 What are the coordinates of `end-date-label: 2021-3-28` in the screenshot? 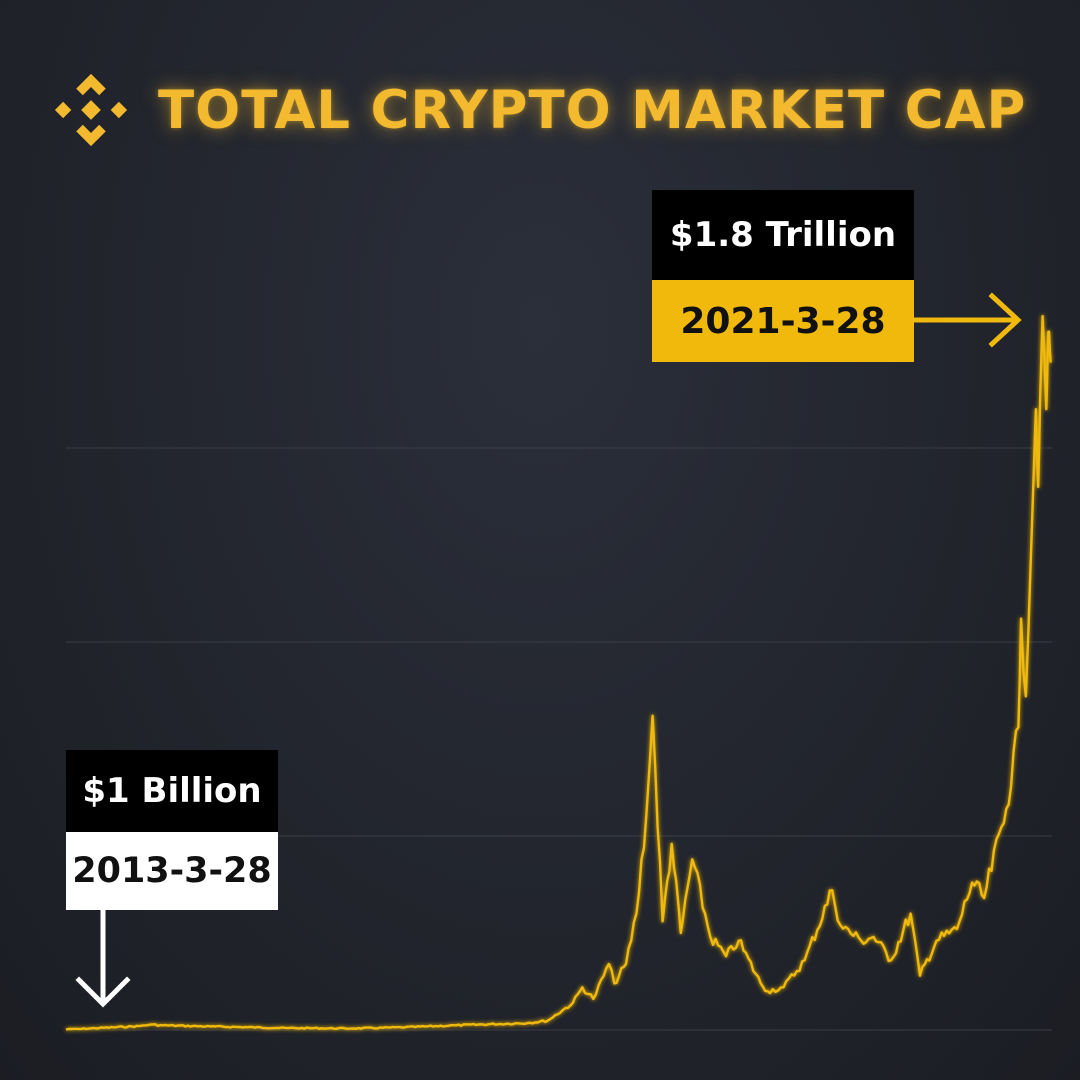 It's located at (783, 321).